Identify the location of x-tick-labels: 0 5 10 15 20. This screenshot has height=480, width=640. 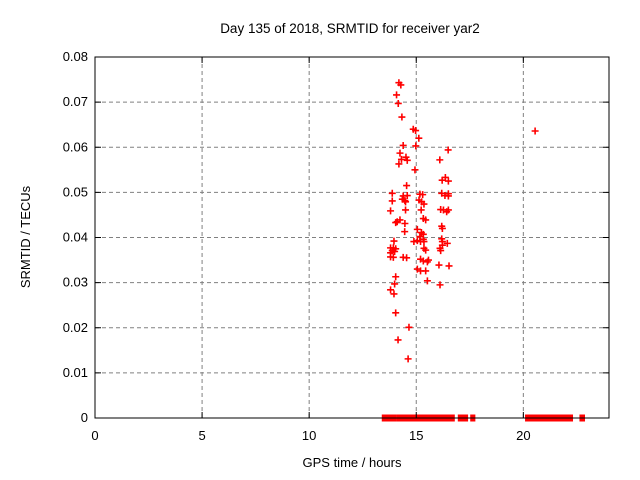
(310, 435).